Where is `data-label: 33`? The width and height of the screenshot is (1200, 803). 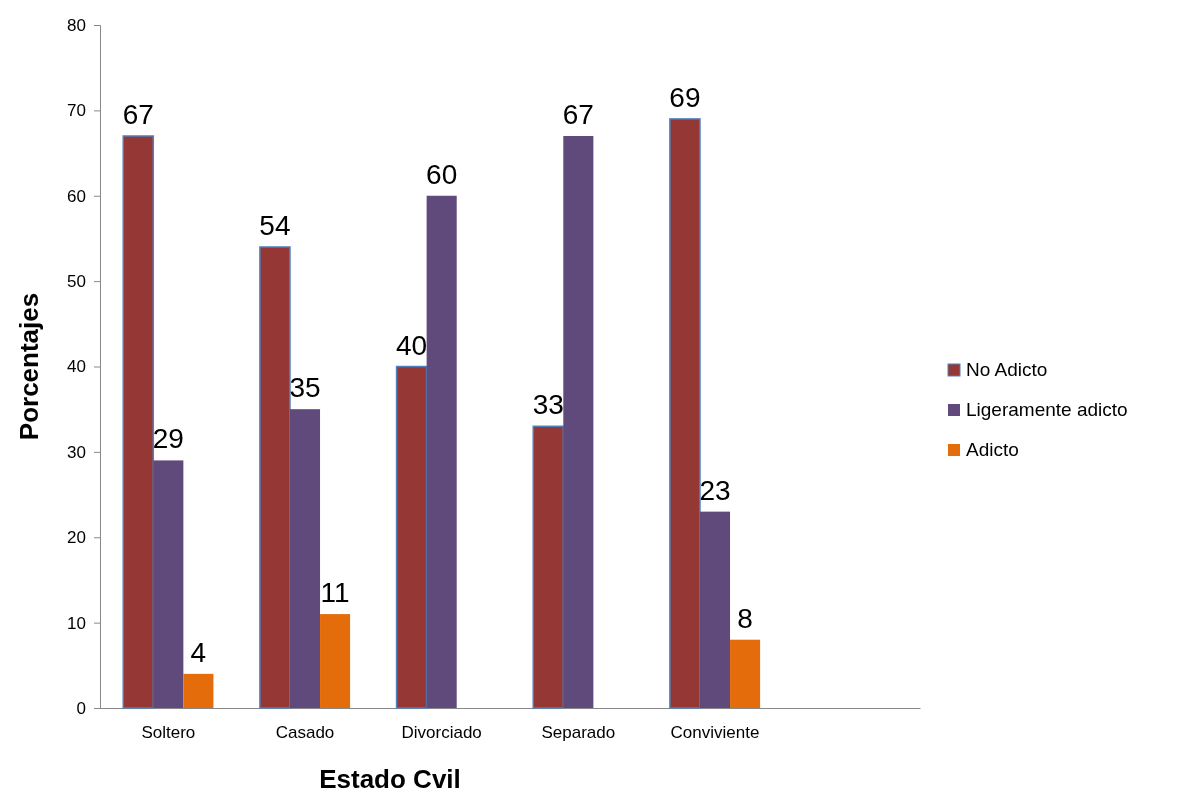
data-label: 33 is located at coordinates (548, 405).